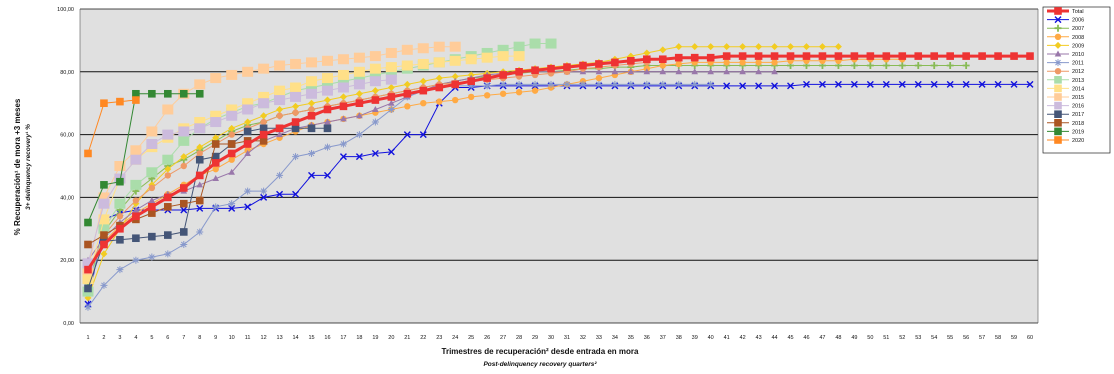 The image size is (1114, 374). What do you see at coordinates (239, 171) in the screenshot?
I see `series-2016` at bounding box center [239, 171].